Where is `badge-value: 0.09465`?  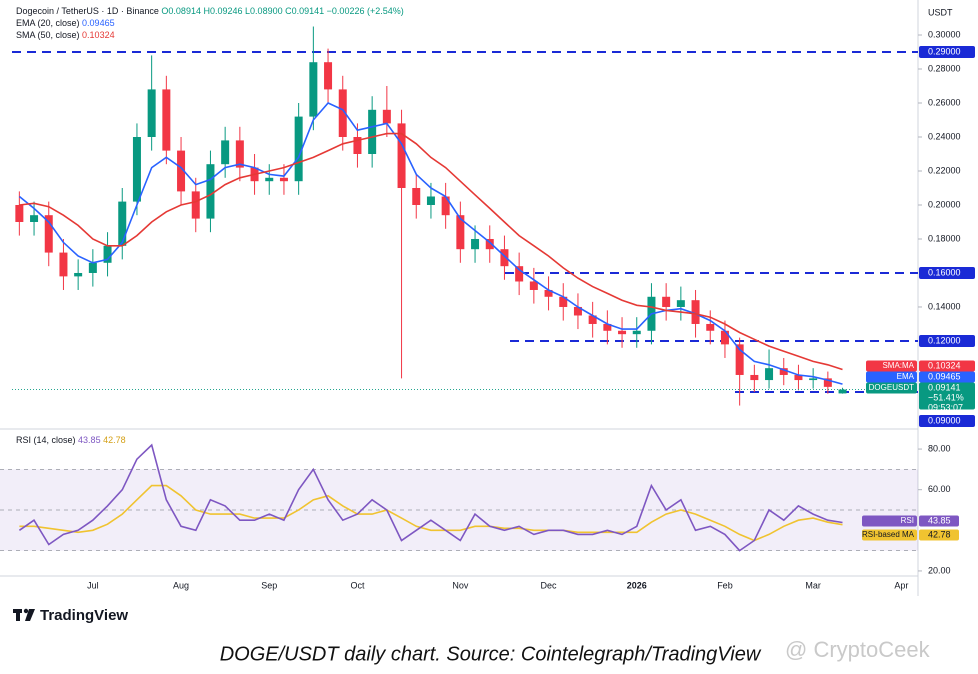 badge-value: 0.09465 is located at coordinates (944, 376).